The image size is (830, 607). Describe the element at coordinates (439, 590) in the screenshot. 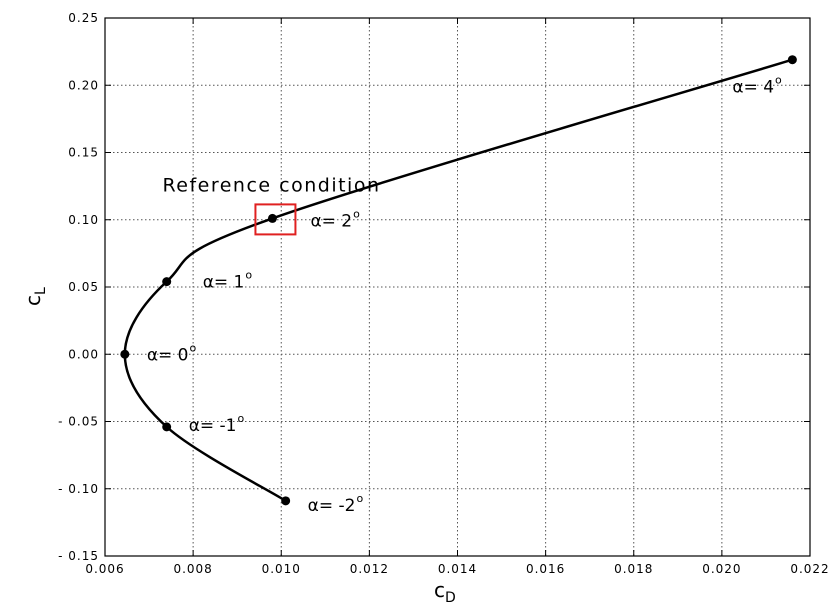

I see `x-axis-label-main: c` at that location.